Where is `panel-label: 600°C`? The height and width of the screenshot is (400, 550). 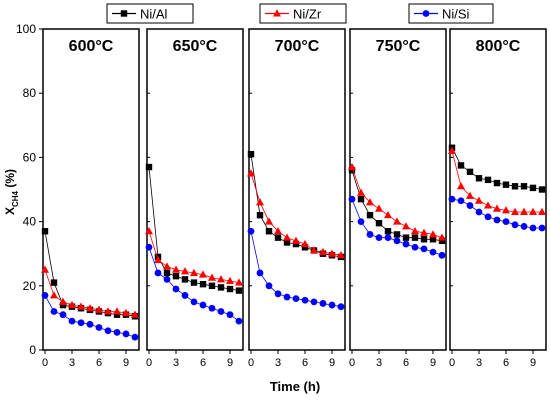
panel-label: 600°C is located at coordinates (91, 46).